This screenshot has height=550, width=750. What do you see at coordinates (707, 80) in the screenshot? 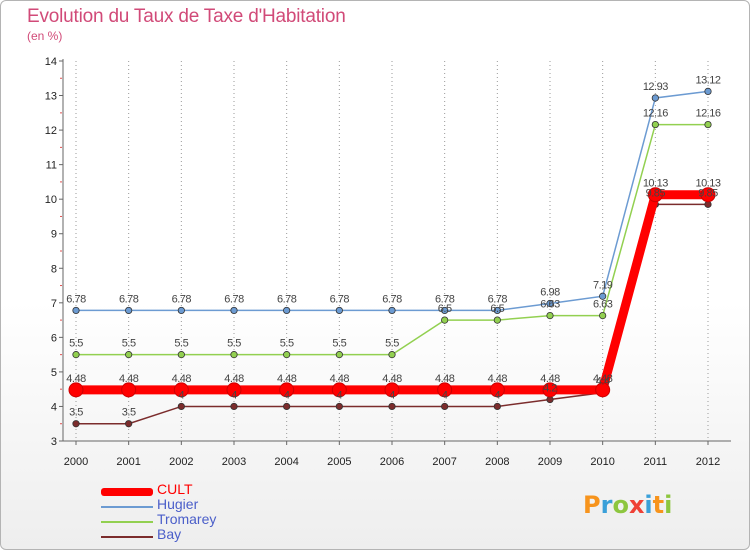
I see `data-label-hugier: 13.12` at bounding box center [707, 80].